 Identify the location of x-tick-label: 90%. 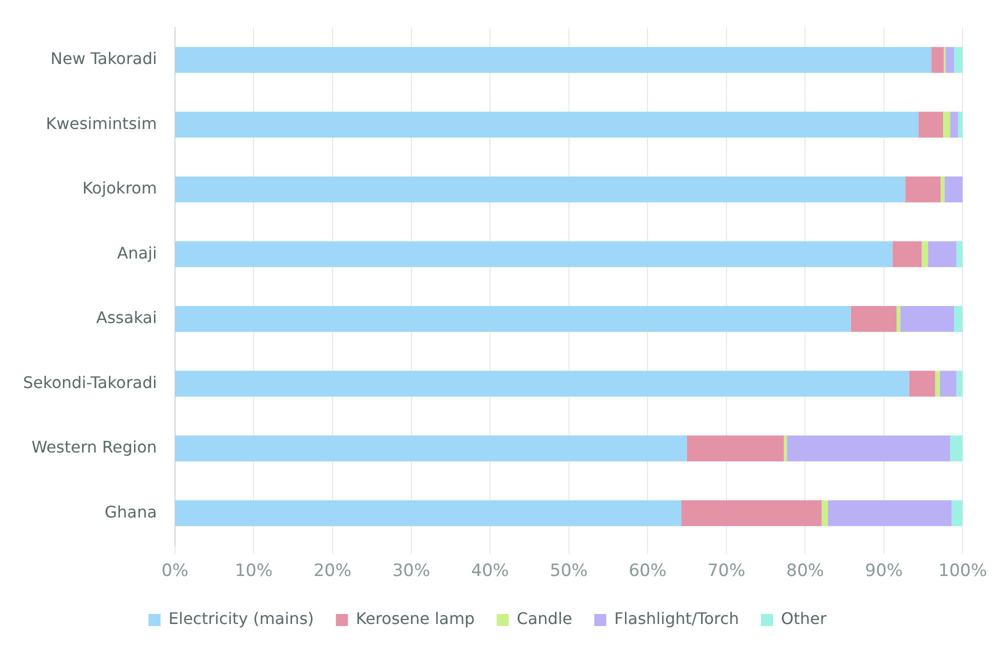
(884, 571).